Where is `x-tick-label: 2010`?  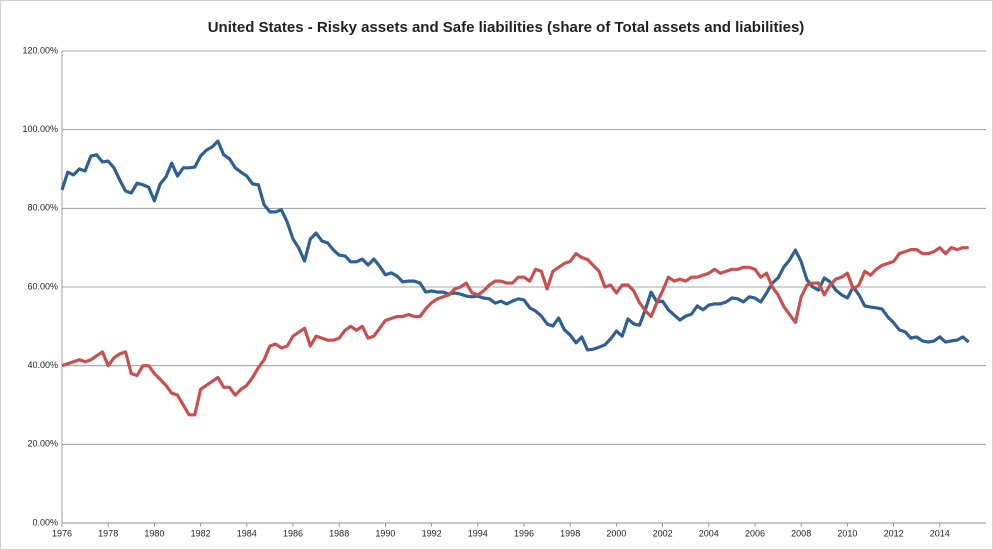 x-tick-label: 2010 is located at coordinates (847, 533).